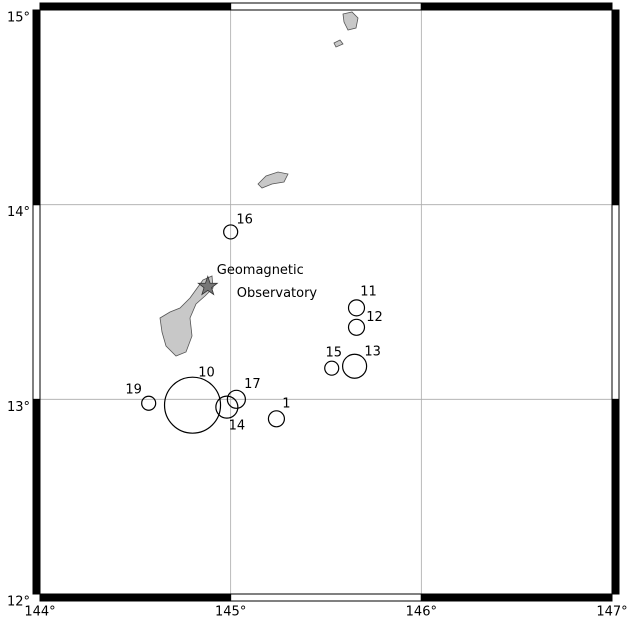 The width and height of the screenshot is (627, 628). I want to click on event-label: 10, so click(206, 373).